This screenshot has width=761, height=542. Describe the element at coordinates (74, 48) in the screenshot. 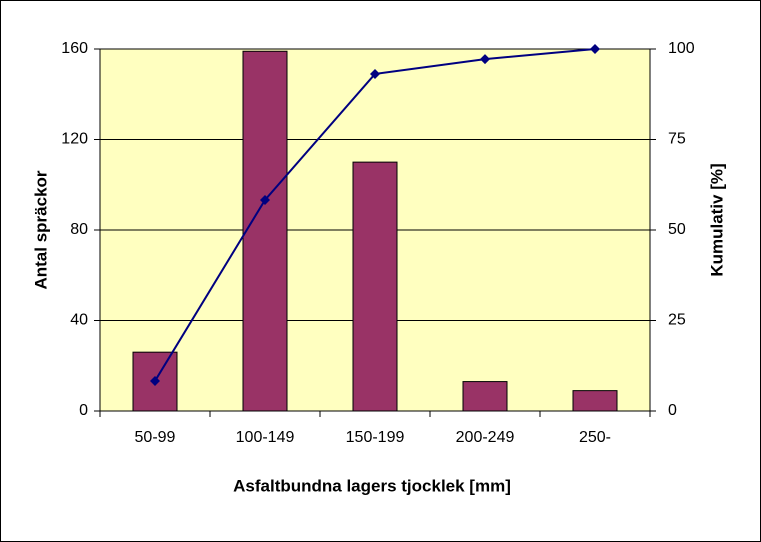

I see `y-tick-label: 160` at that location.